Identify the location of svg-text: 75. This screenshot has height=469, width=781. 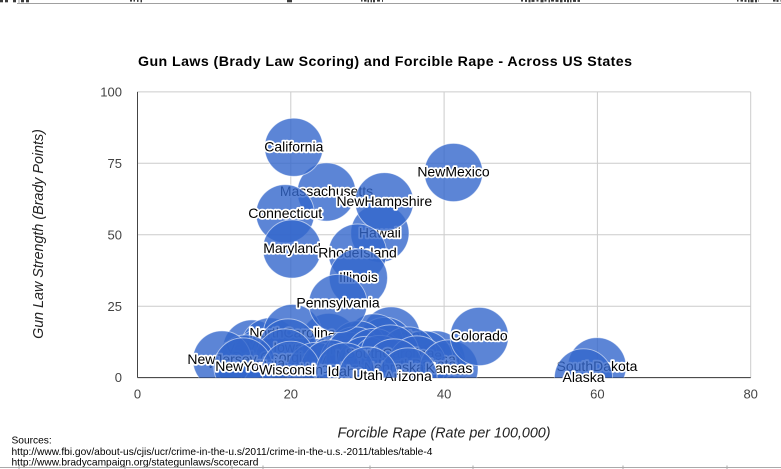
(115, 163).